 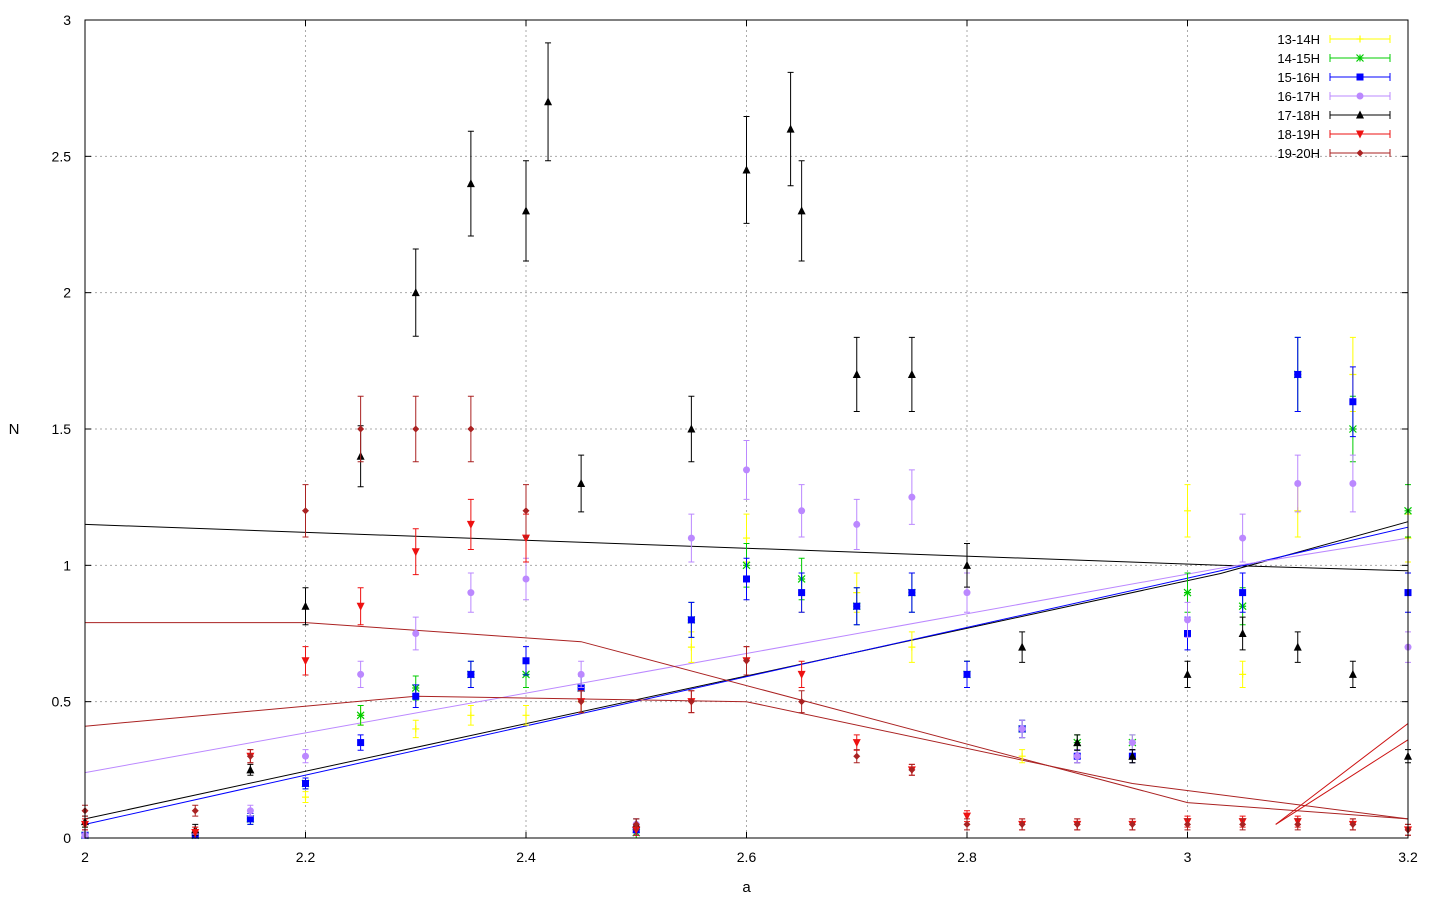 What do you see at coordinates (67, 20) in the screenshot?
I see `y-tick-label: 3` at bounding box center [67, 20].